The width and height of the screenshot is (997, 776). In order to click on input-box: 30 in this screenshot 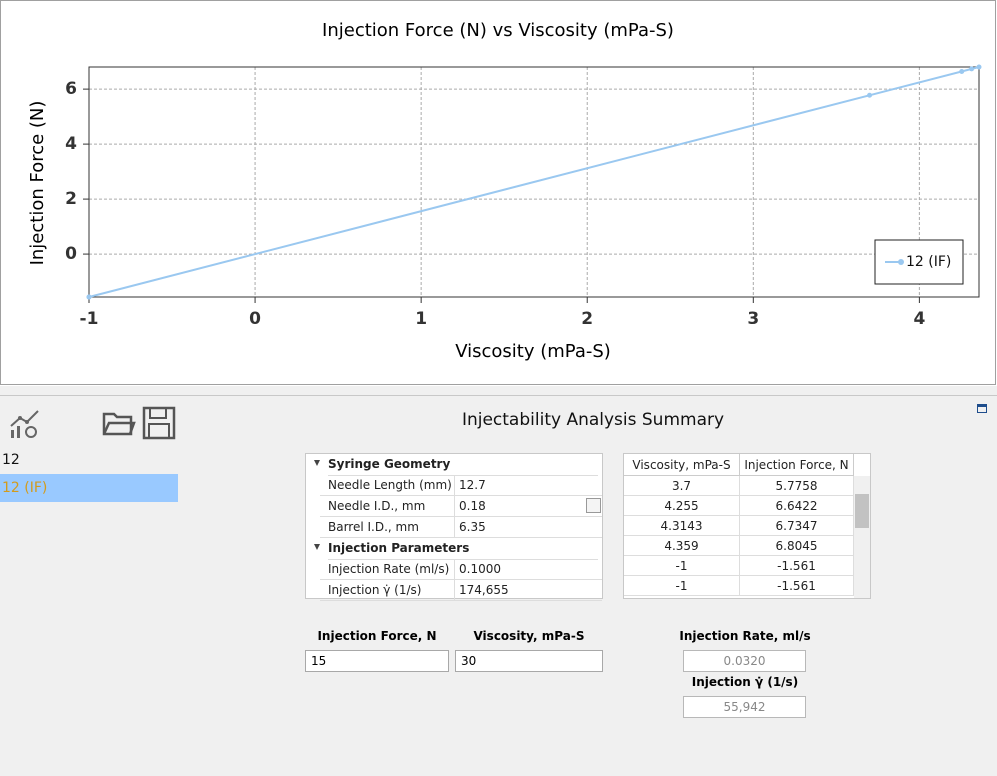, I will do `click(529, 661)`.